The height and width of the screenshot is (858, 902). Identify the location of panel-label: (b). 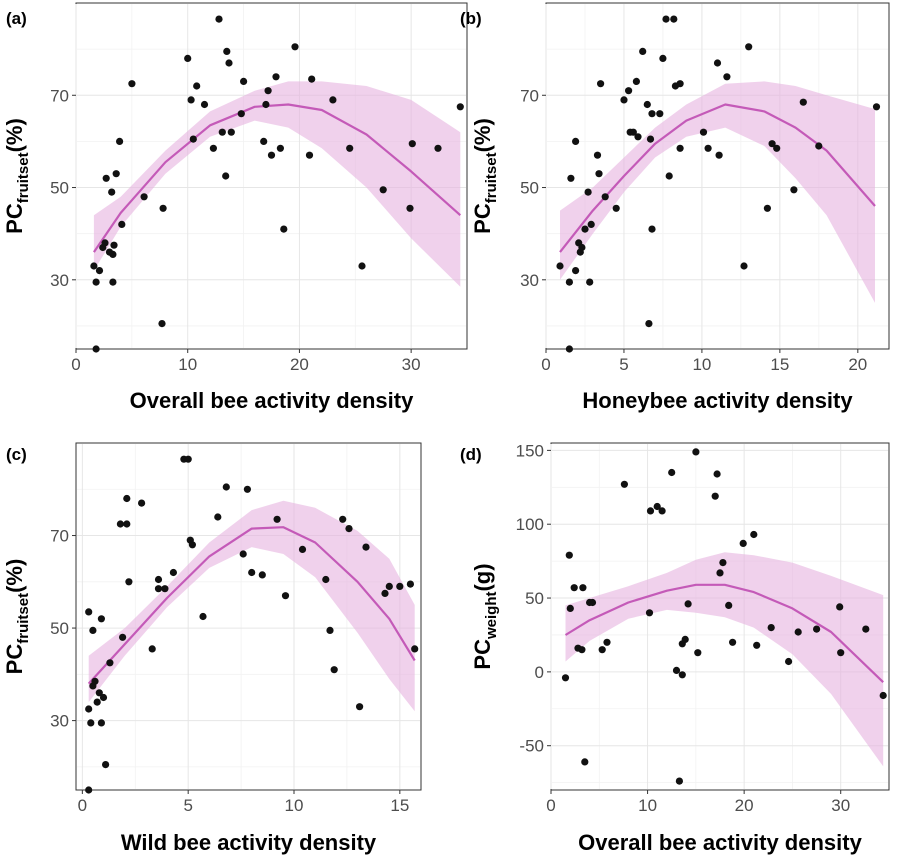
(471, 18).